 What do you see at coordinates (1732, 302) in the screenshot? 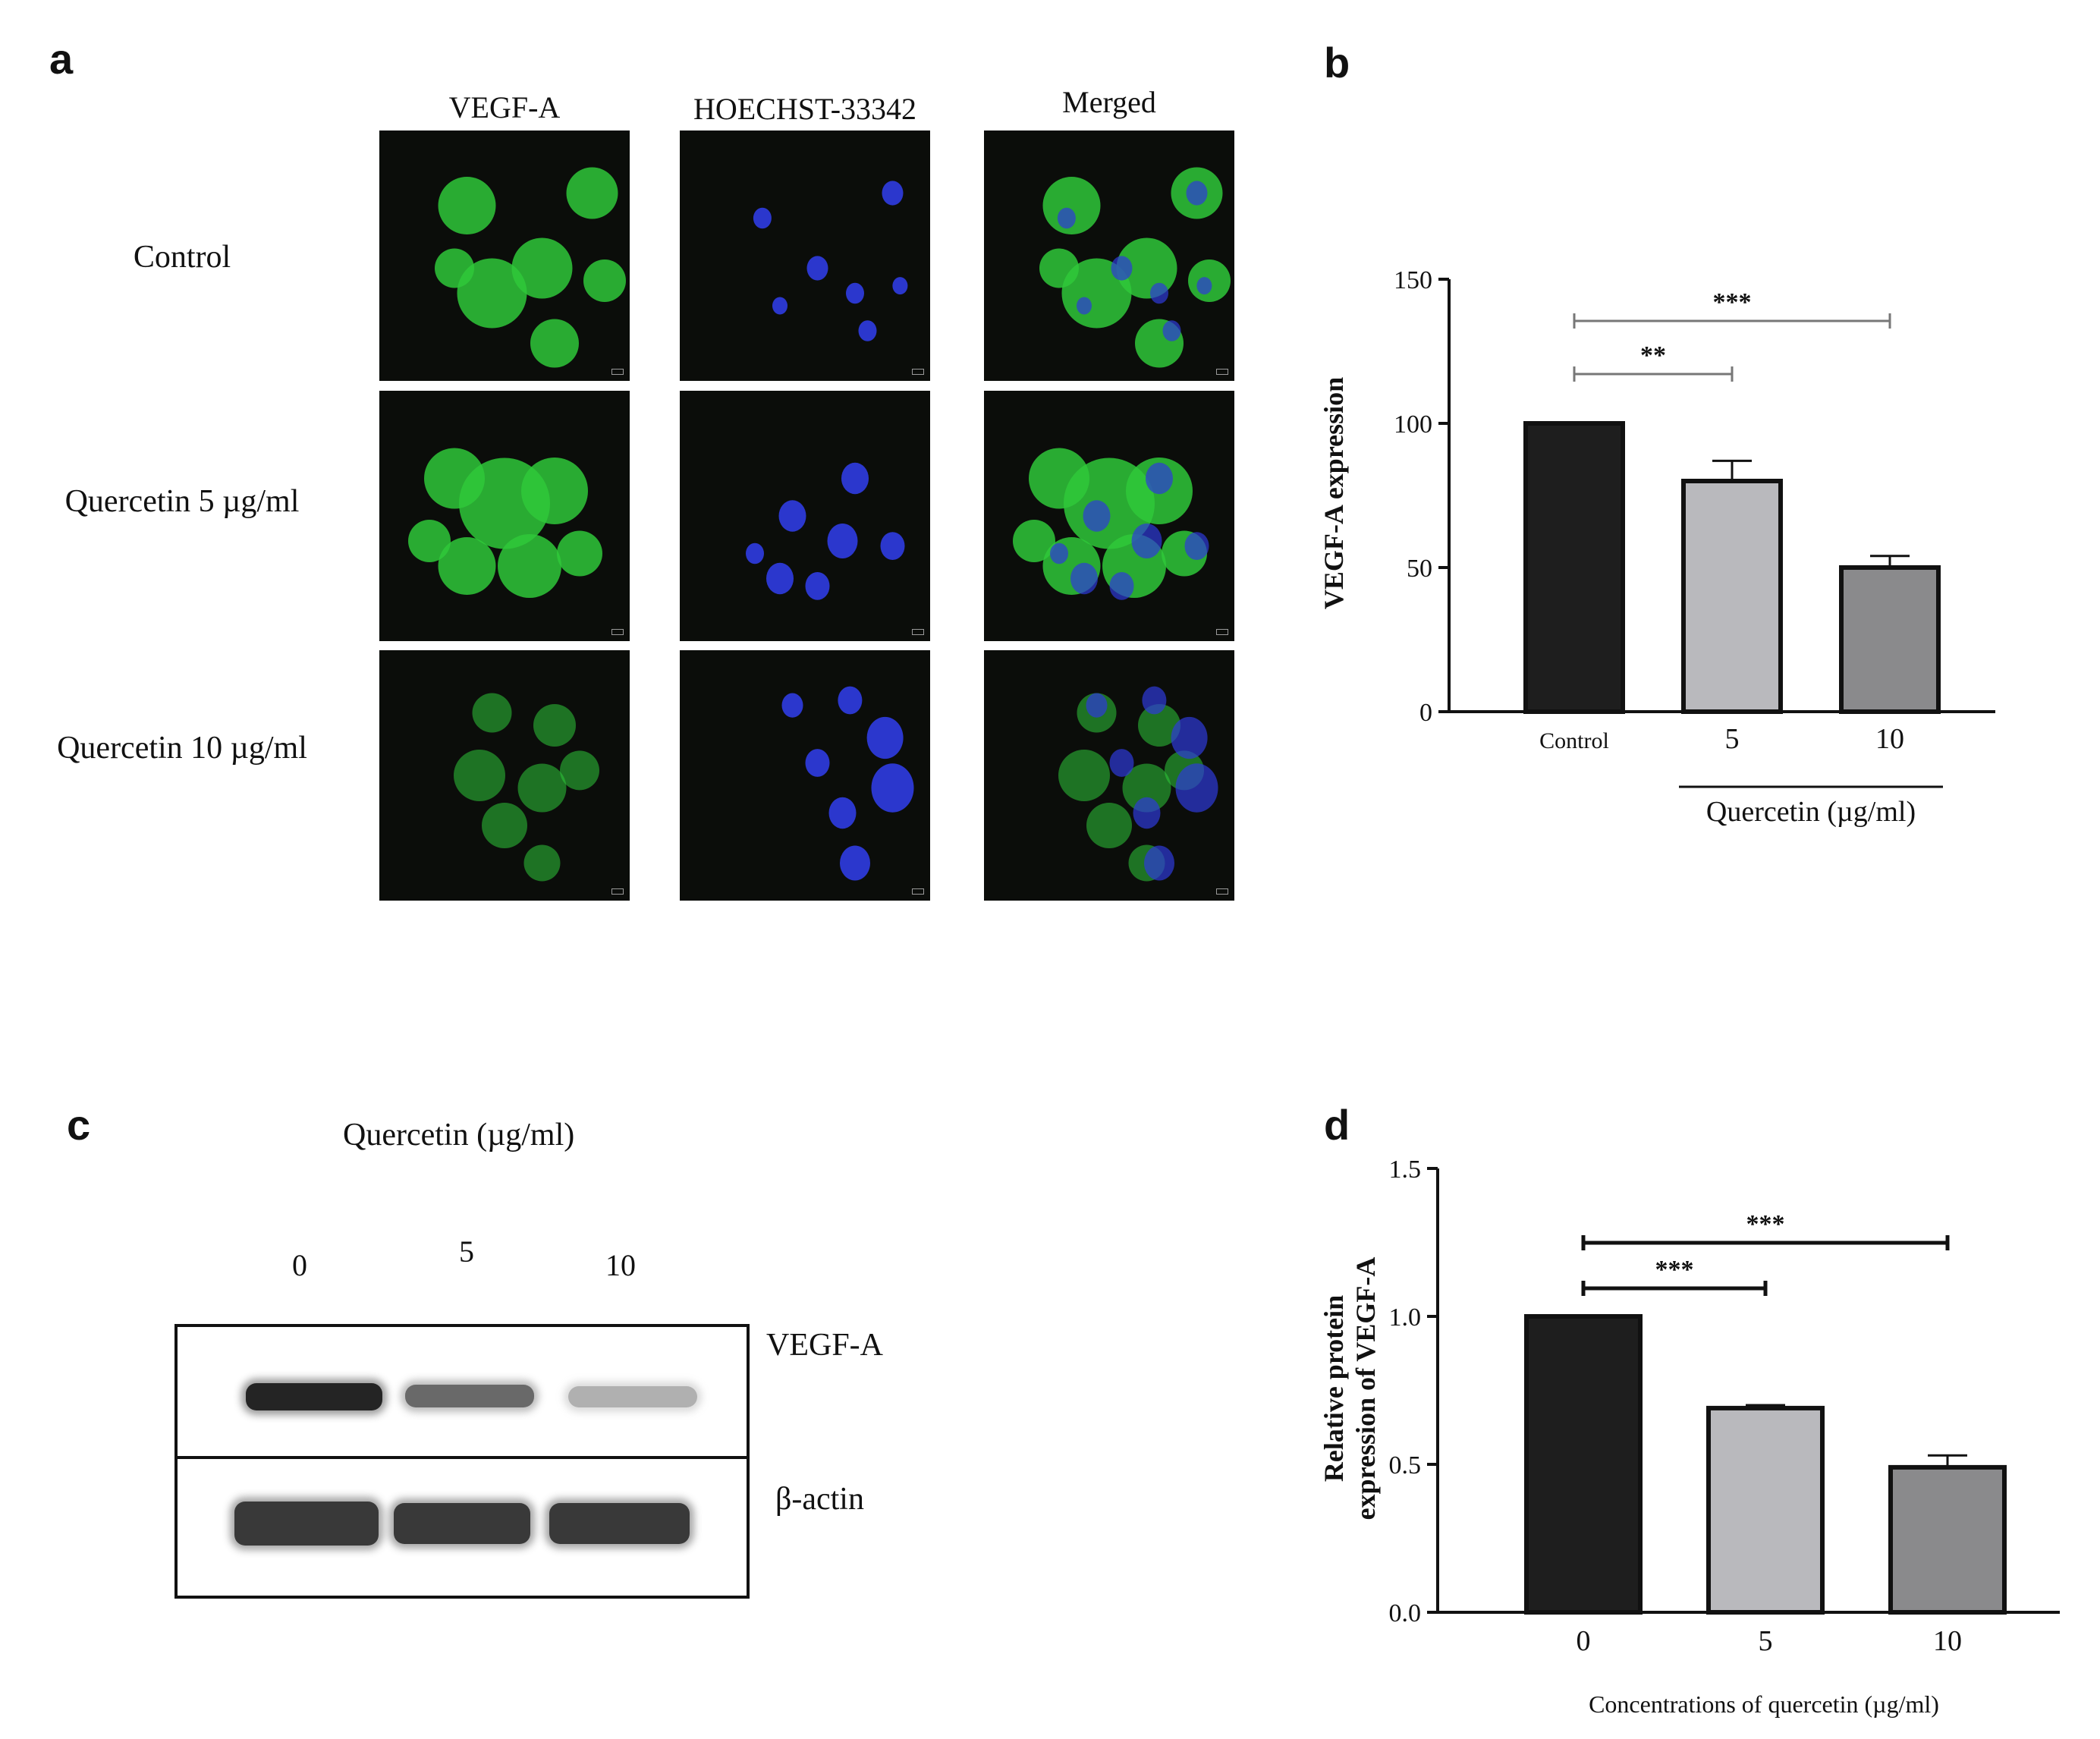
I see `significance-label: ***` at bounding box center [1732, 302].